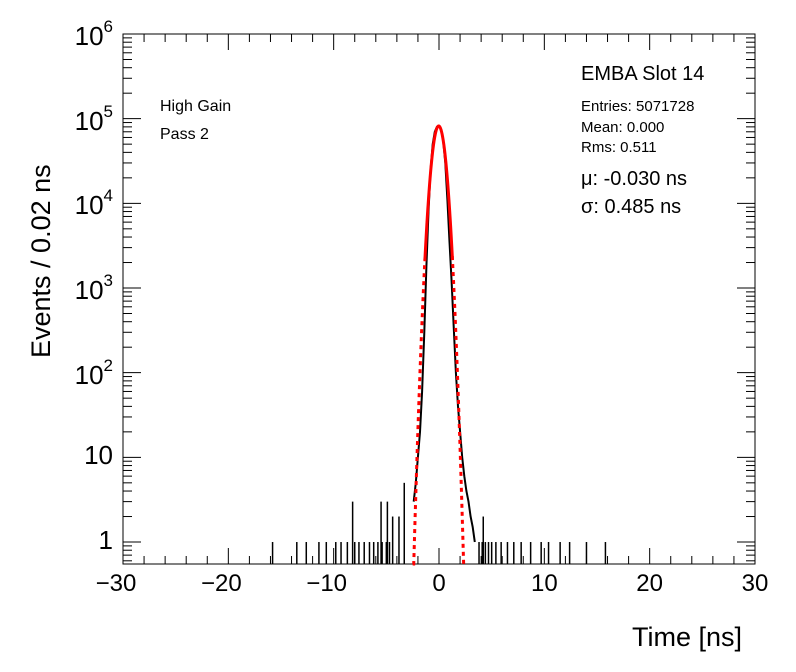 Image resolution: width=796 pixels, height=672 pixels. I want to click on y-tick-label: 10, so click(98, 455).